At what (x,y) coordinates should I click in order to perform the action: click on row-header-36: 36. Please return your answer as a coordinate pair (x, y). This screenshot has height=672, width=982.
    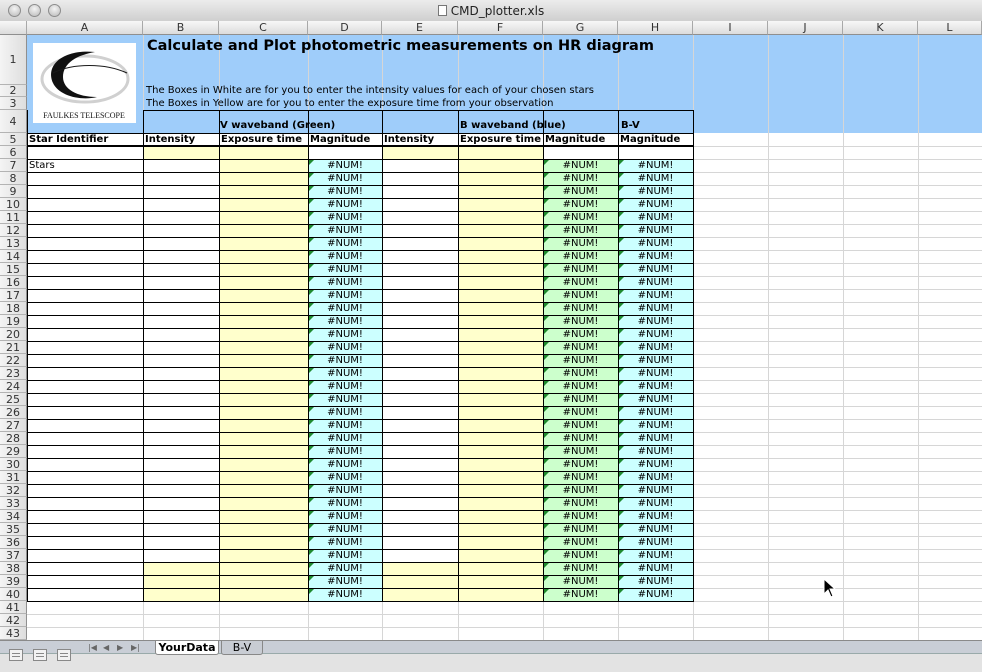
    Looking at the image, I should click on (13, 542).